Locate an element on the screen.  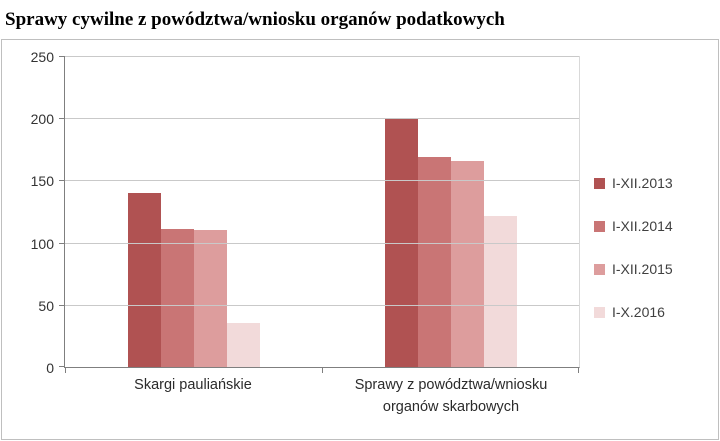
y-tick-label-150: 150 is located at coordinates (42, 181).